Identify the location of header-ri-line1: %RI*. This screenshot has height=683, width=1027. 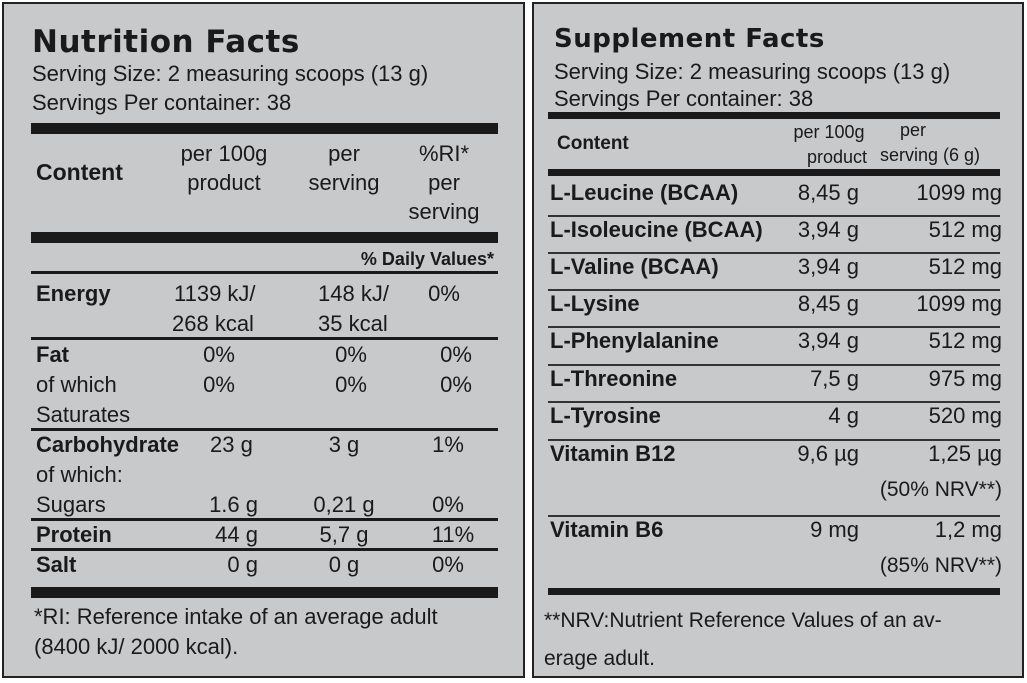
(444, 153).